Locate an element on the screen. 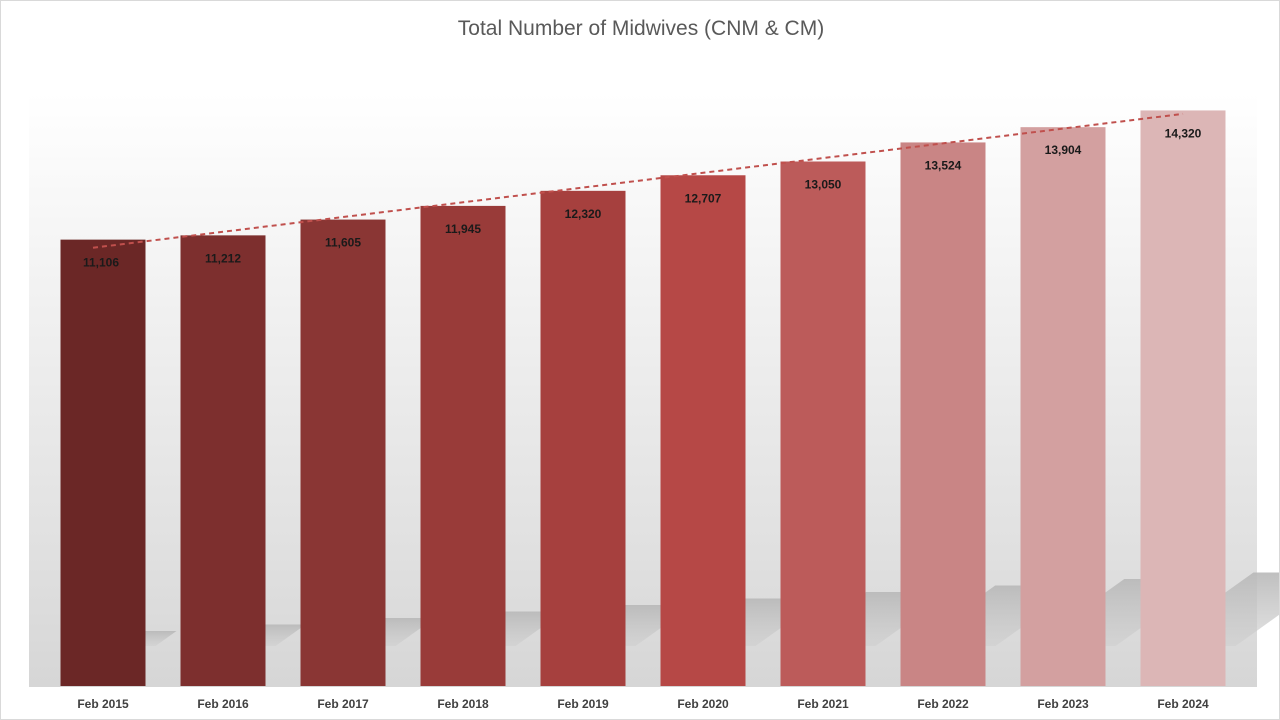  x-tick-label: Feb 2018 is located at coordinates (463, 704).